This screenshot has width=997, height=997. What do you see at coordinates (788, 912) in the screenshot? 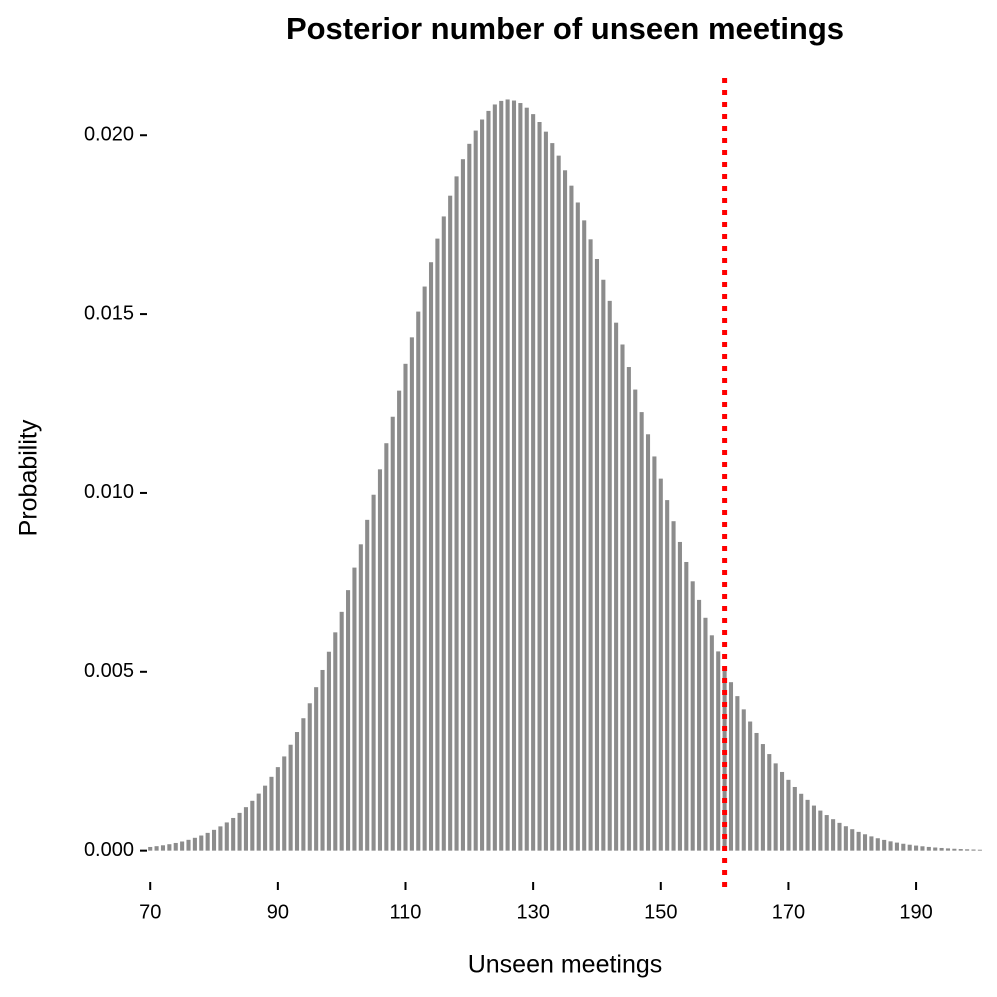
I see `x-tick-label: 170` at bounding box center [788, 912].